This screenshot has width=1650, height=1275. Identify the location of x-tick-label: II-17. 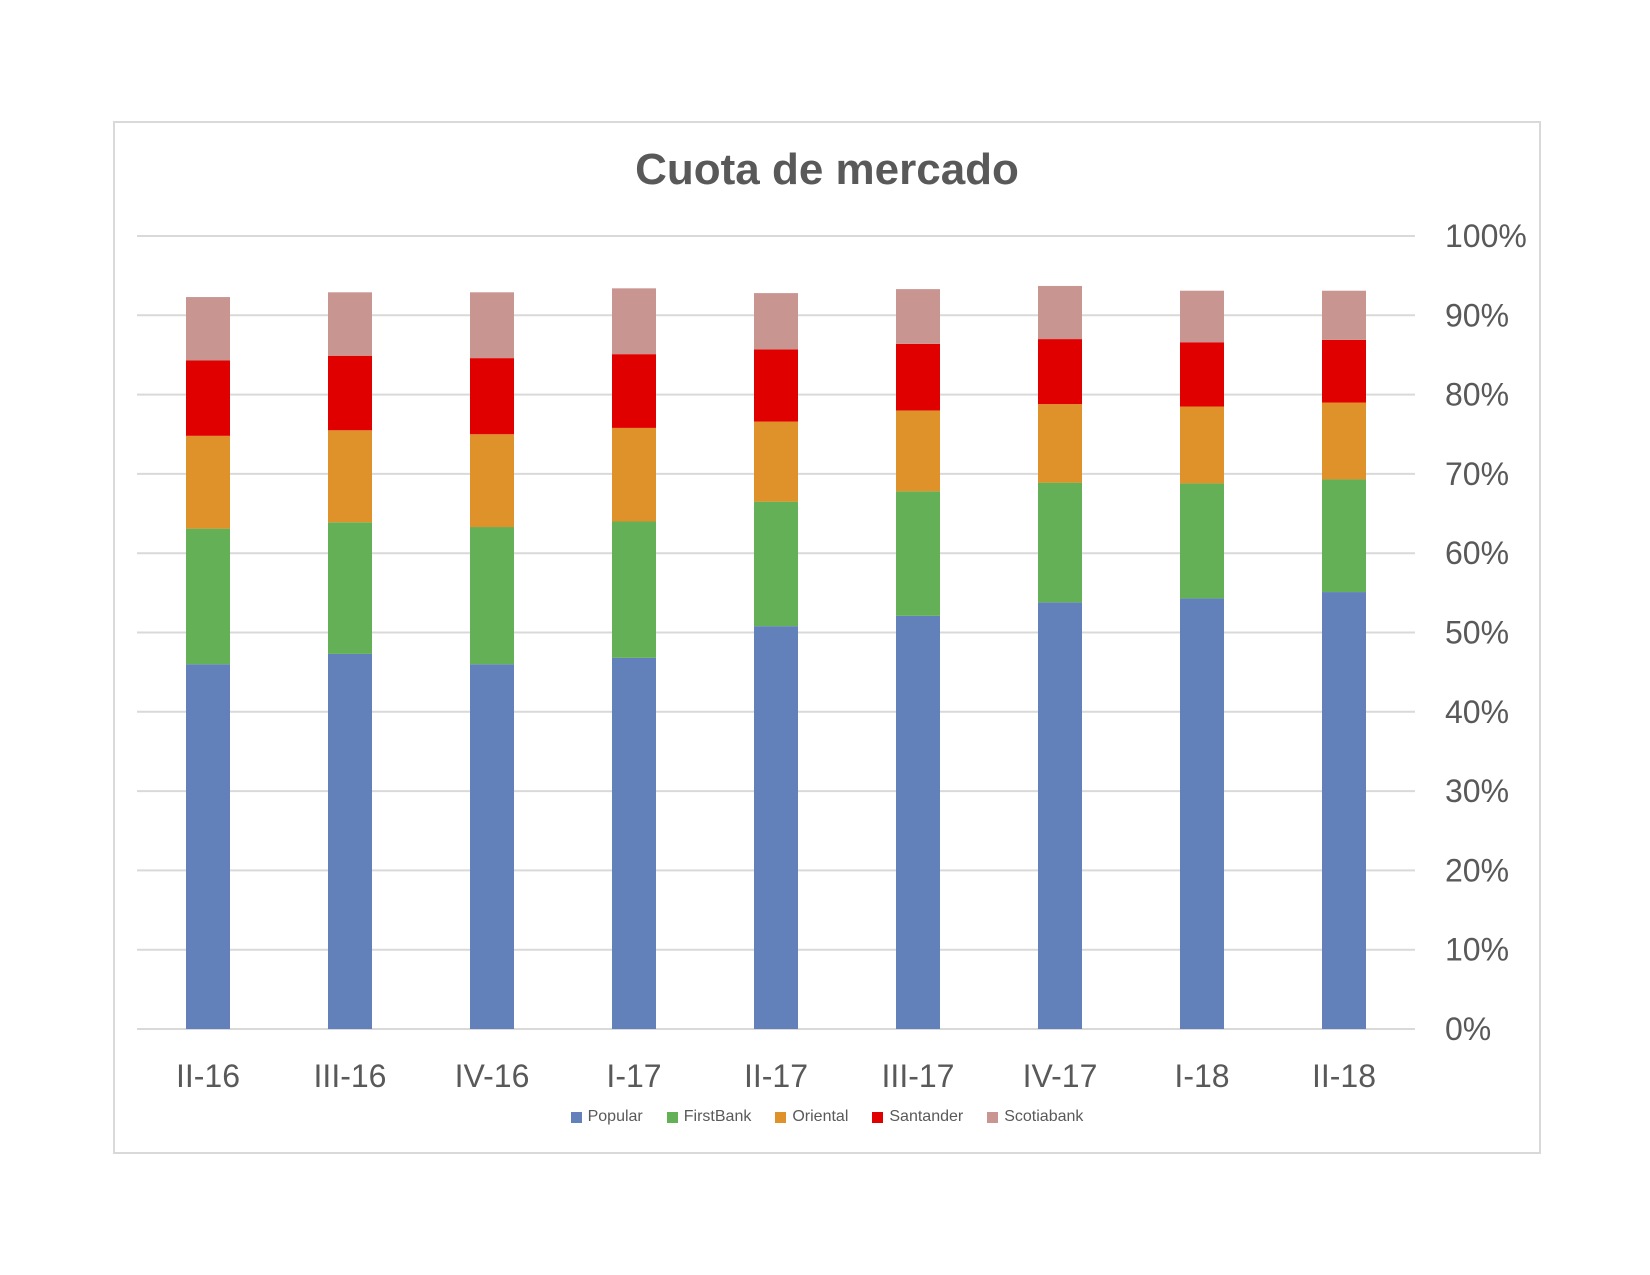
(776, 1076).